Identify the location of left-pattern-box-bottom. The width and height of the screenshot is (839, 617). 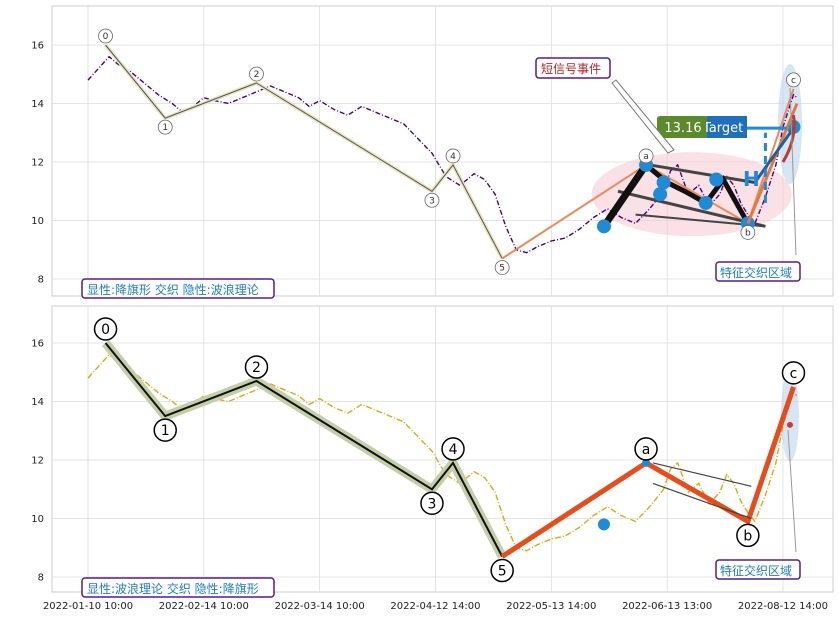
(178, 587).